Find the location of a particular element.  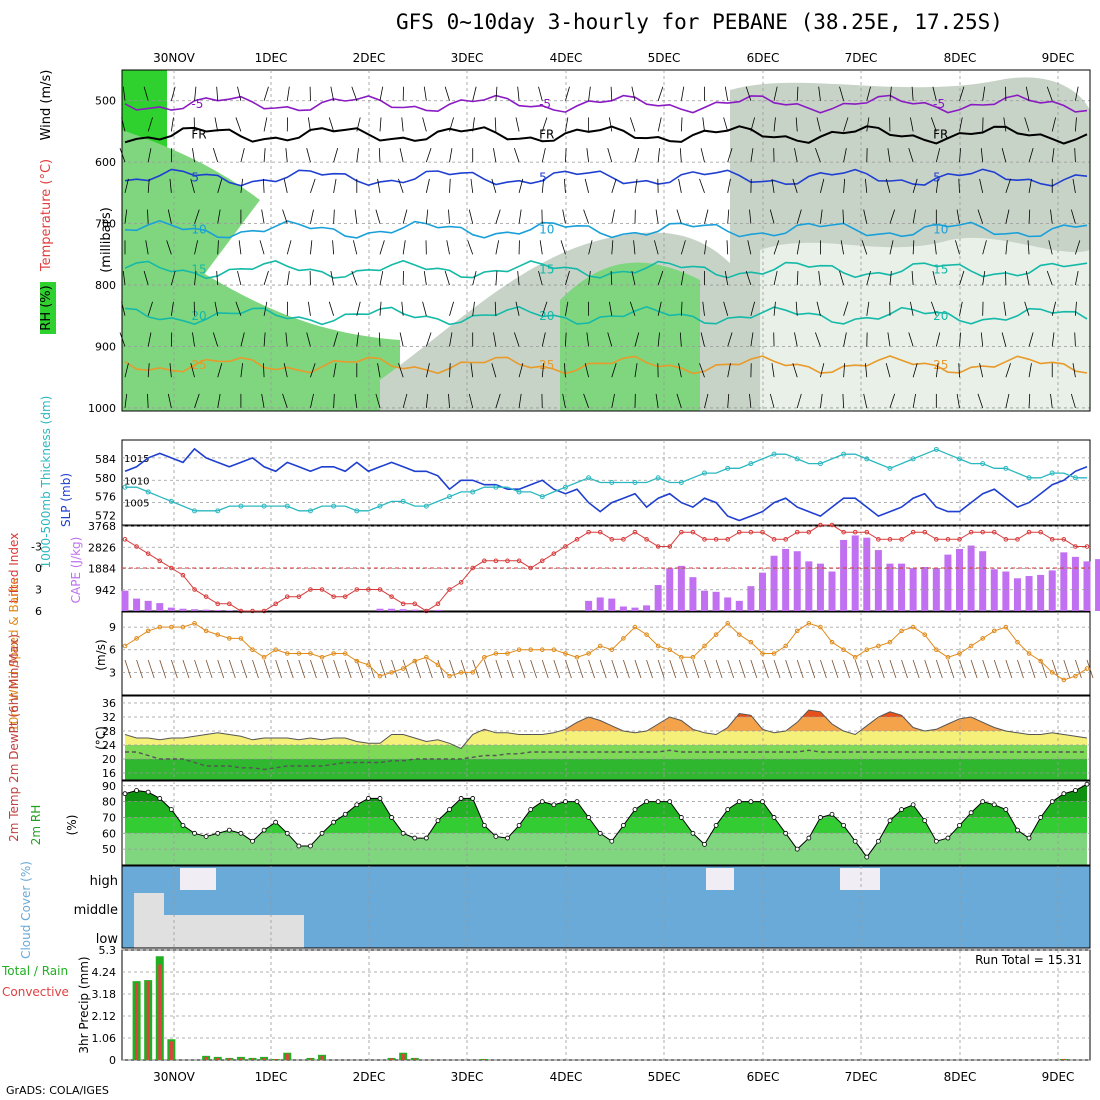

rh-tick: 50 is located at coordinates (109, 849).